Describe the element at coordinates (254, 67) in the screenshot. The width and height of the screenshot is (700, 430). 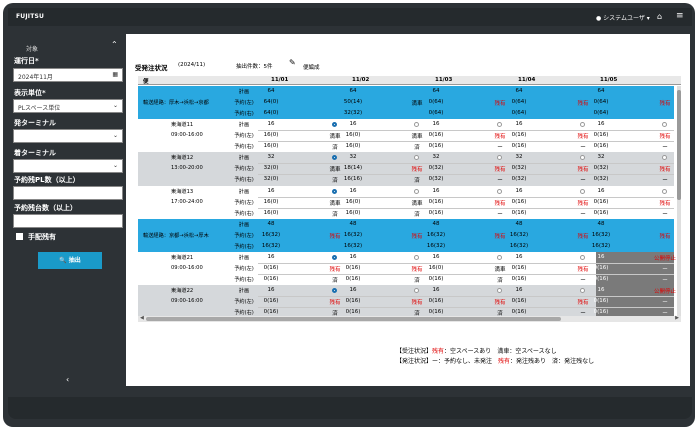
I see `result-count: 抽出件数：5件` at that location.